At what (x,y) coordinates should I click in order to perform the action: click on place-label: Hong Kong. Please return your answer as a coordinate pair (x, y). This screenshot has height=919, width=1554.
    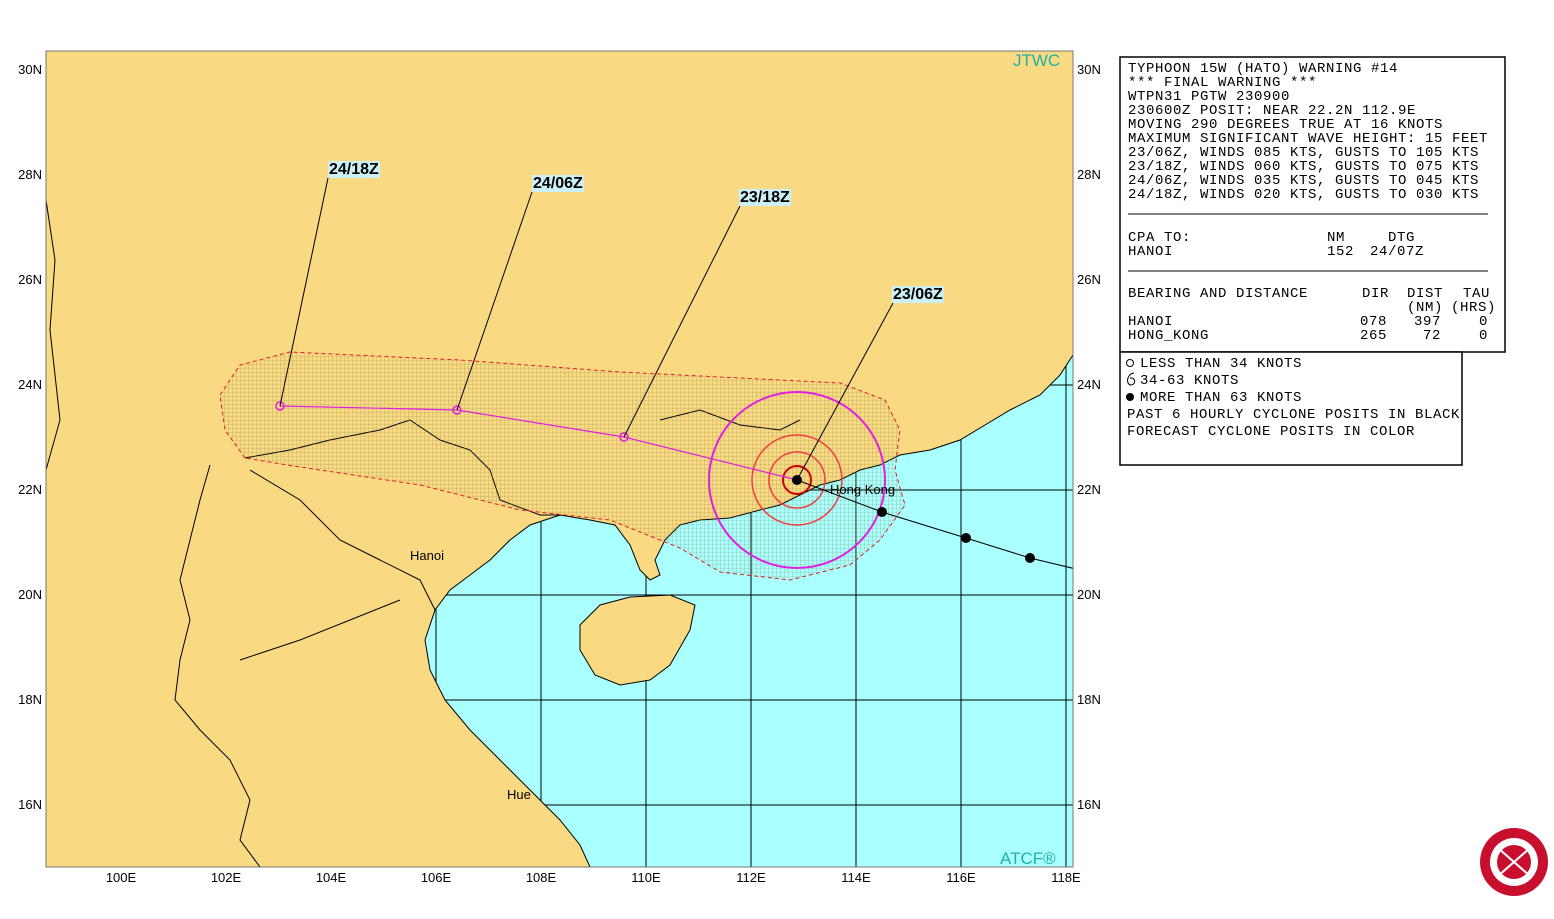
    Looking at the image, I should click on (862, 489).